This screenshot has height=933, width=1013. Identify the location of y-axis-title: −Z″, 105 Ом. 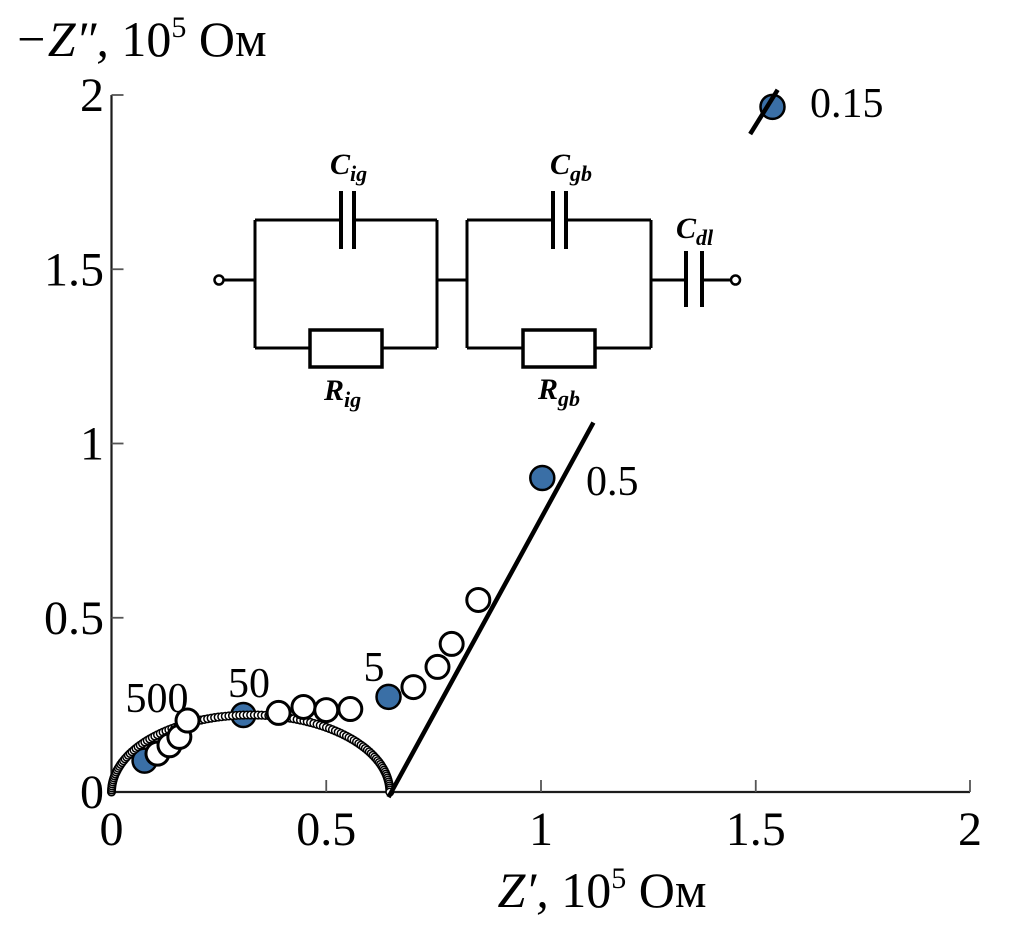
(140, 39).